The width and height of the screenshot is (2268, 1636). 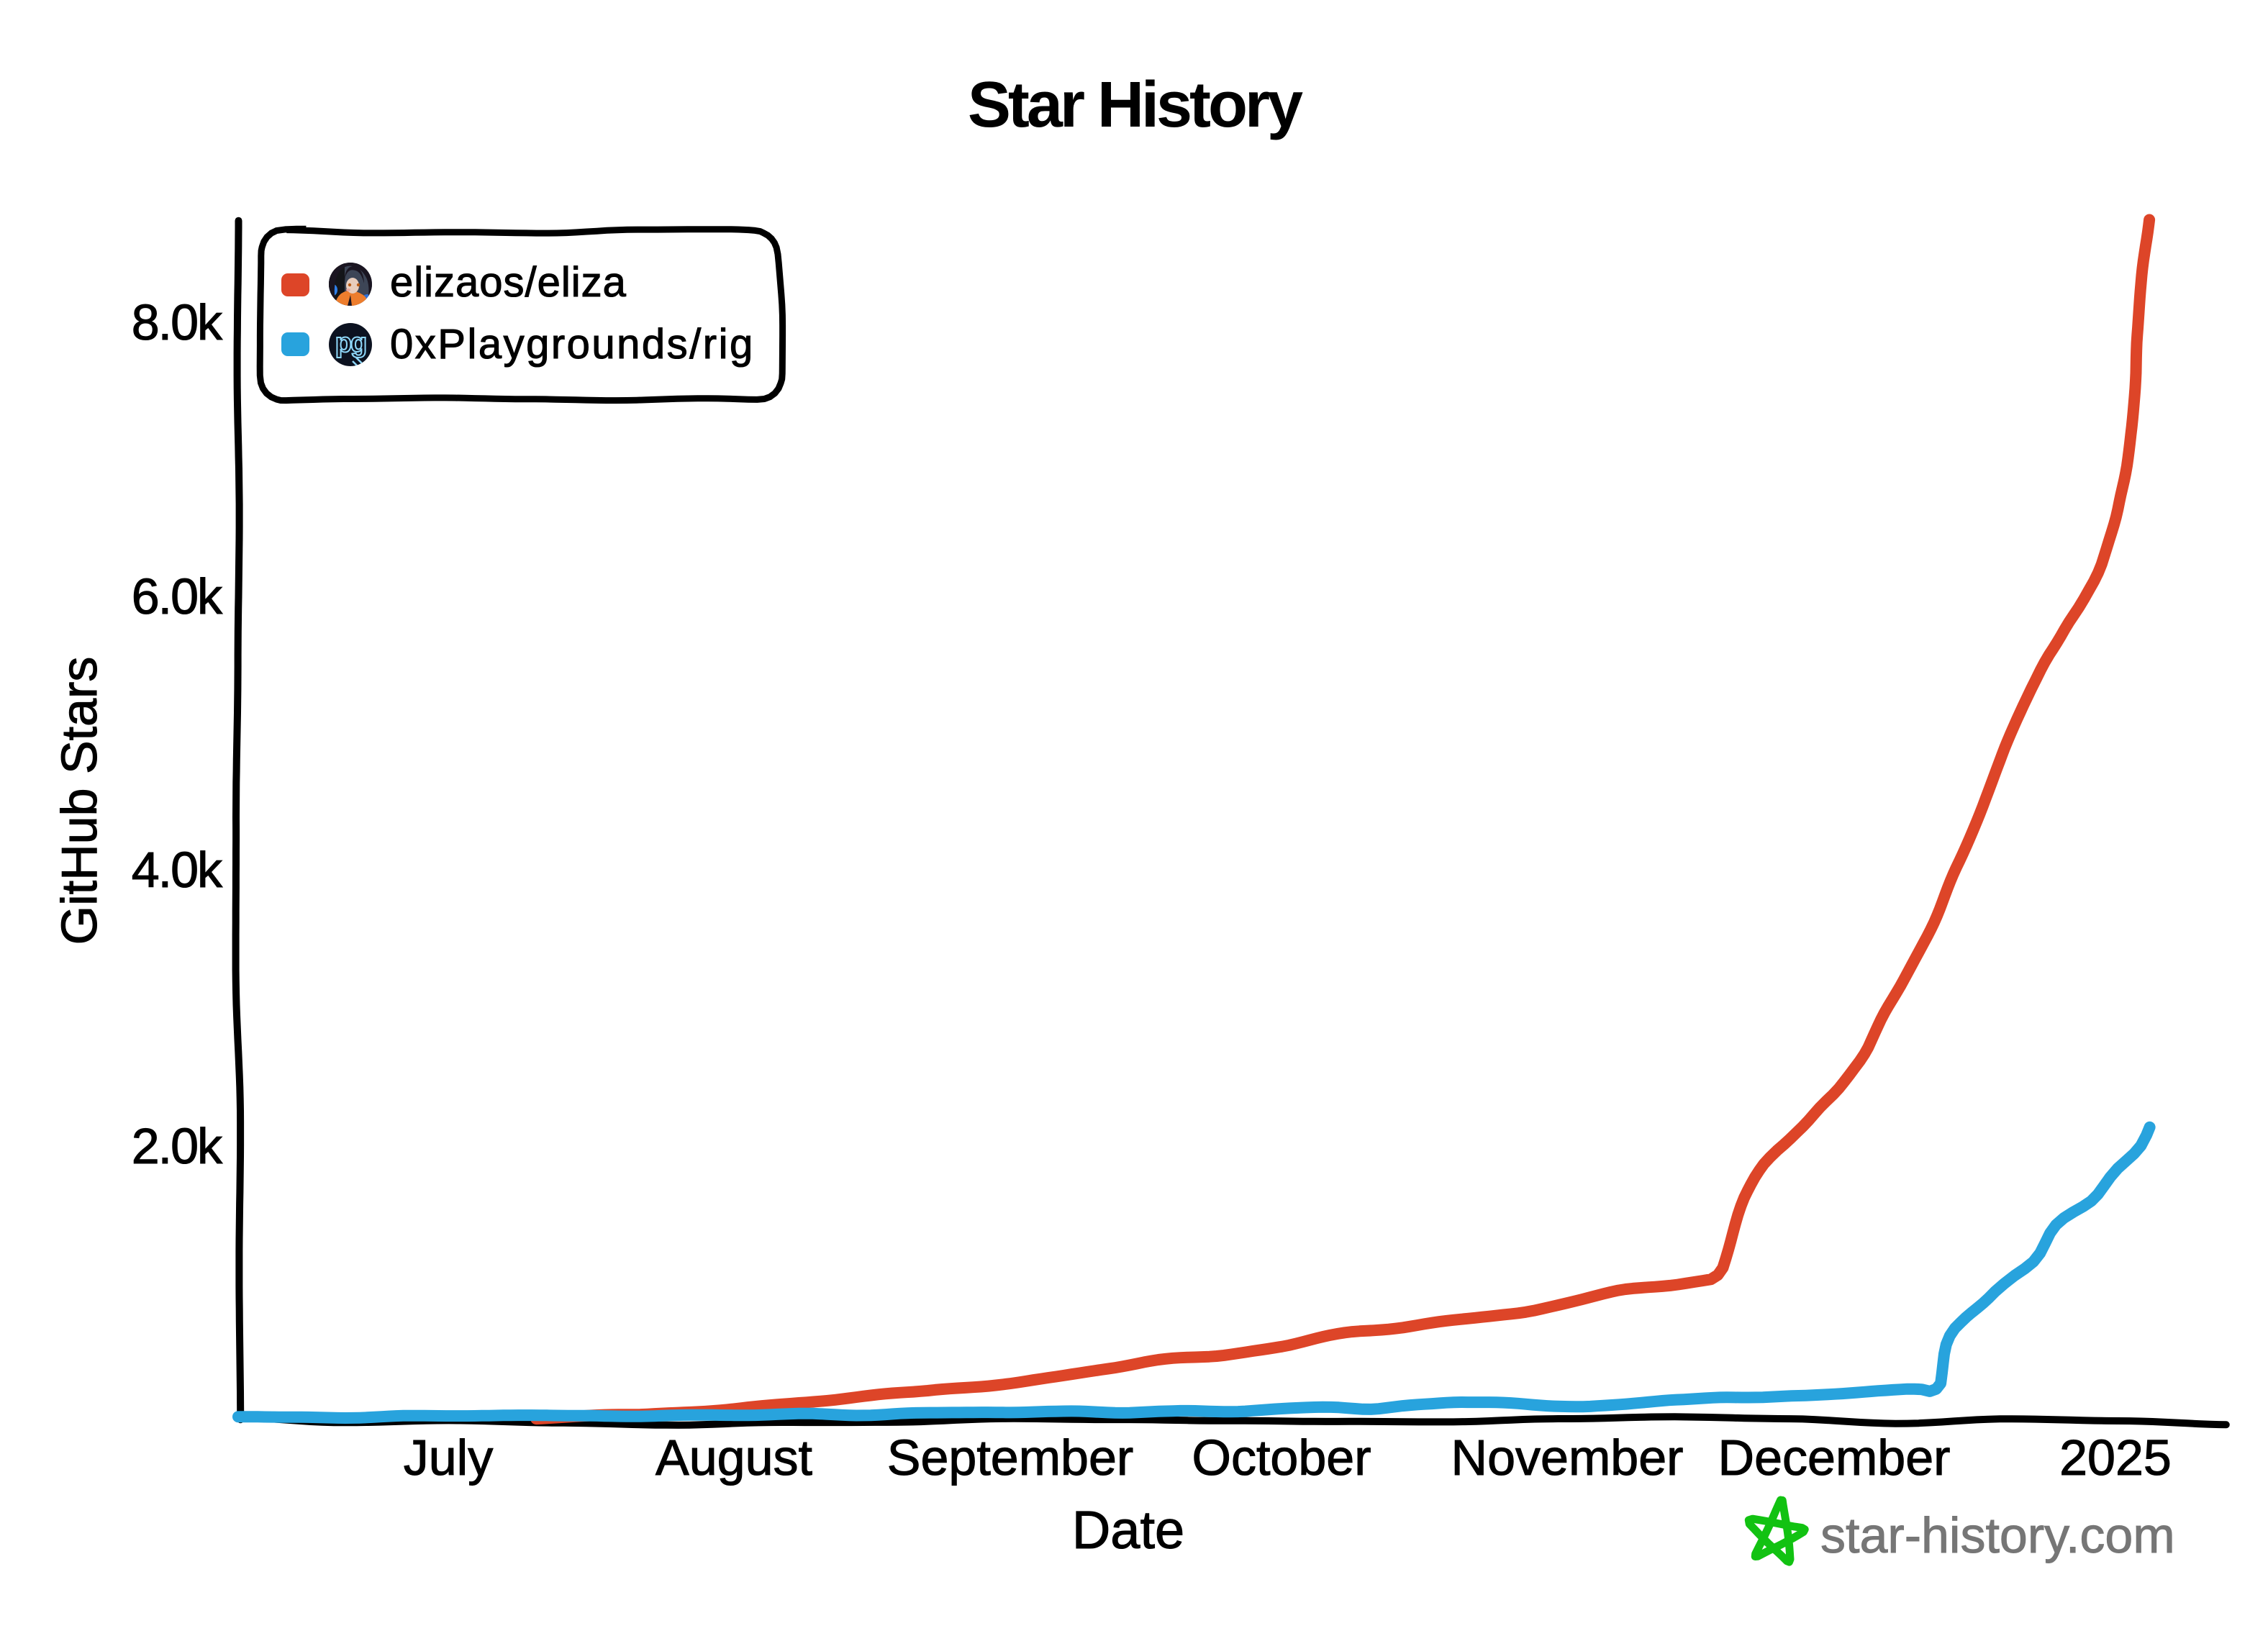 What do you see at coordinates (177, 1146) in the screenshot?
I see `svg-text: 2.0k` at bounding box center [177, 1146].